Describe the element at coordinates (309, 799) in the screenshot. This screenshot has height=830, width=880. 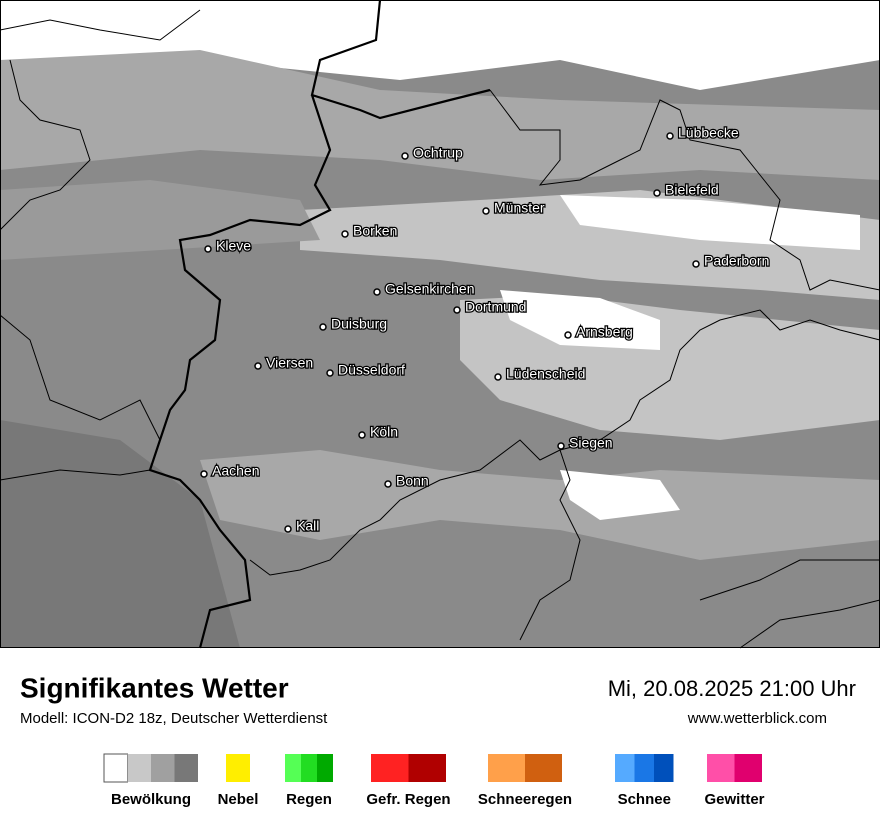
I see `legend-label: Regen` at that location.